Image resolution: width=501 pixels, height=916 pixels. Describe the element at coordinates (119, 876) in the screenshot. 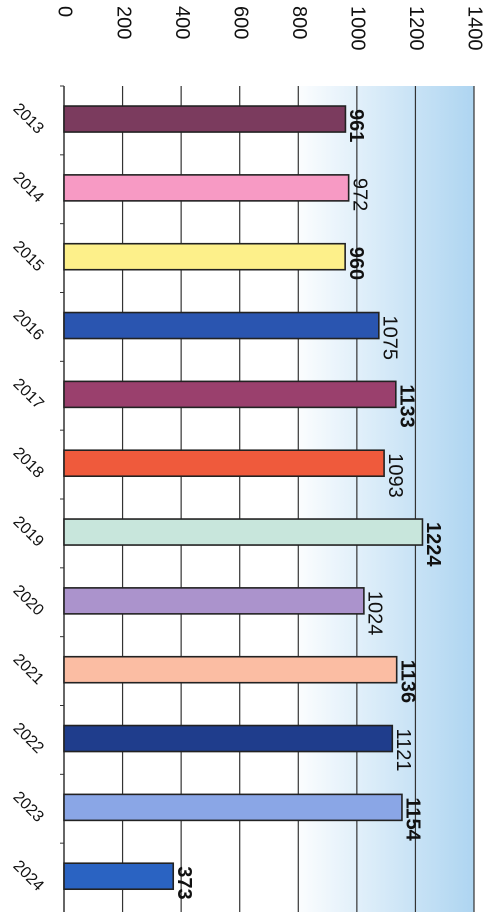

I see `bar-2024` at that location.